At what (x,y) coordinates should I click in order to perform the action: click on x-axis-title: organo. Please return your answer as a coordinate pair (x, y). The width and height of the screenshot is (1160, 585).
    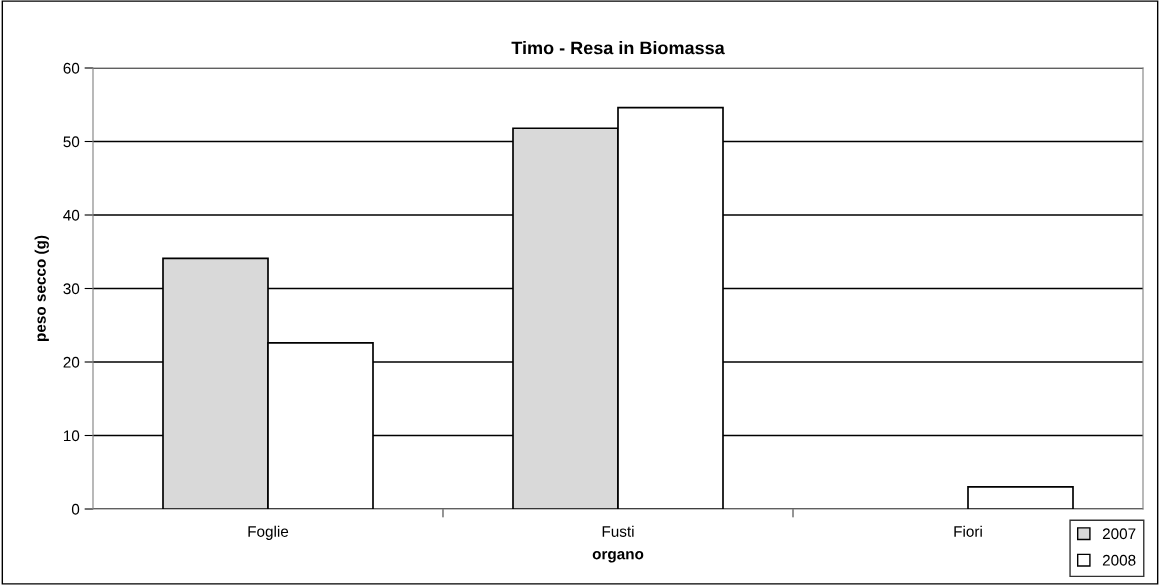
    Looking at the image, I should click on (618, 557).